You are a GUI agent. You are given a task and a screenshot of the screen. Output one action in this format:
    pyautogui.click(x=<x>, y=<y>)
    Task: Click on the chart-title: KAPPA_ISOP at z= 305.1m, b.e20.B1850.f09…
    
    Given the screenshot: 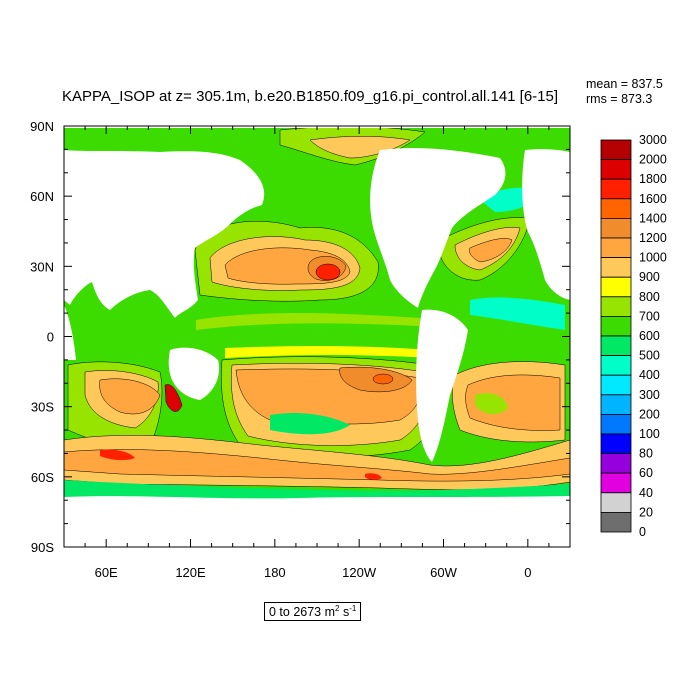 What is the action you would take?
    pyautogui.click(x=310, y=96)
    